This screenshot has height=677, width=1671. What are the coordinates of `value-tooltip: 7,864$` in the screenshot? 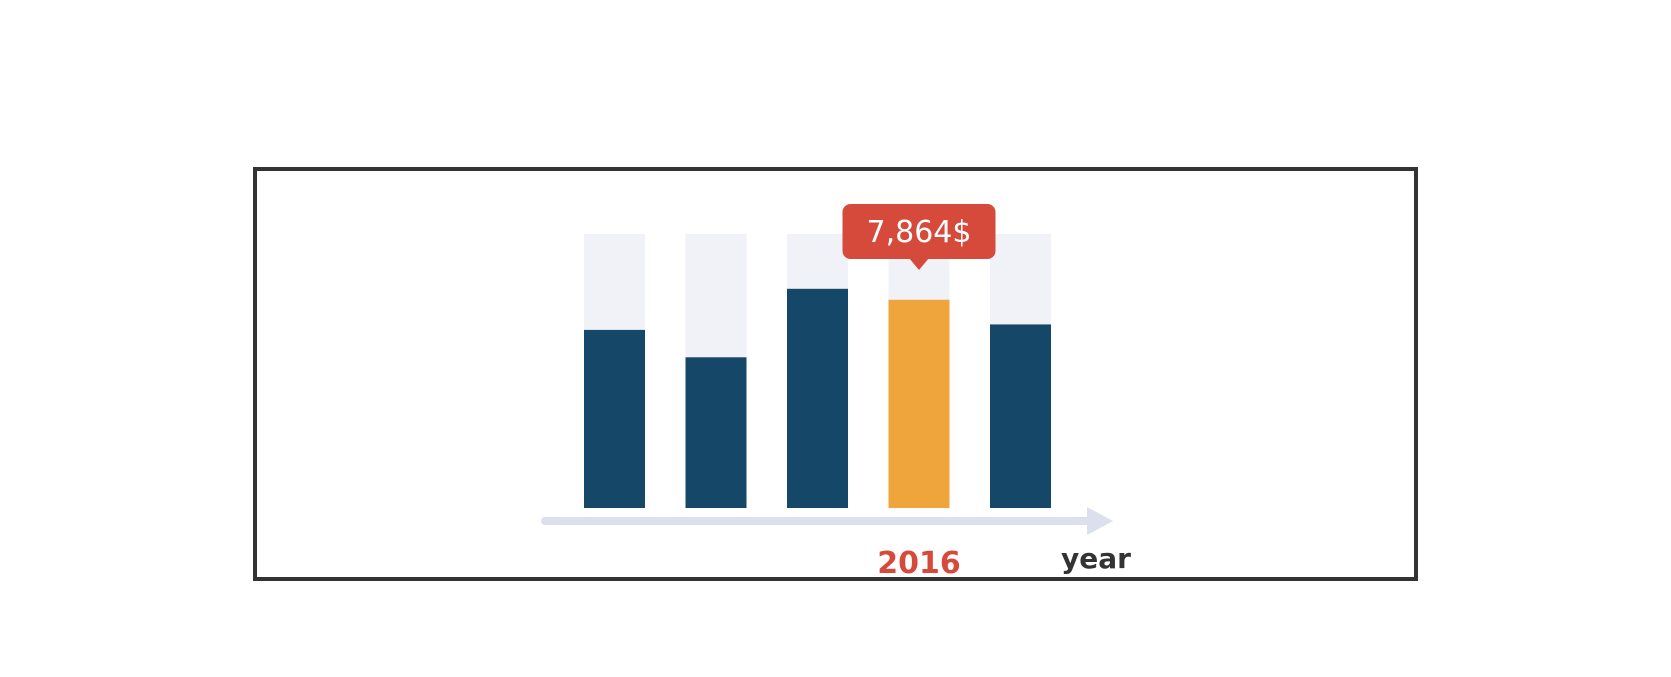 It's located at (919, 237).